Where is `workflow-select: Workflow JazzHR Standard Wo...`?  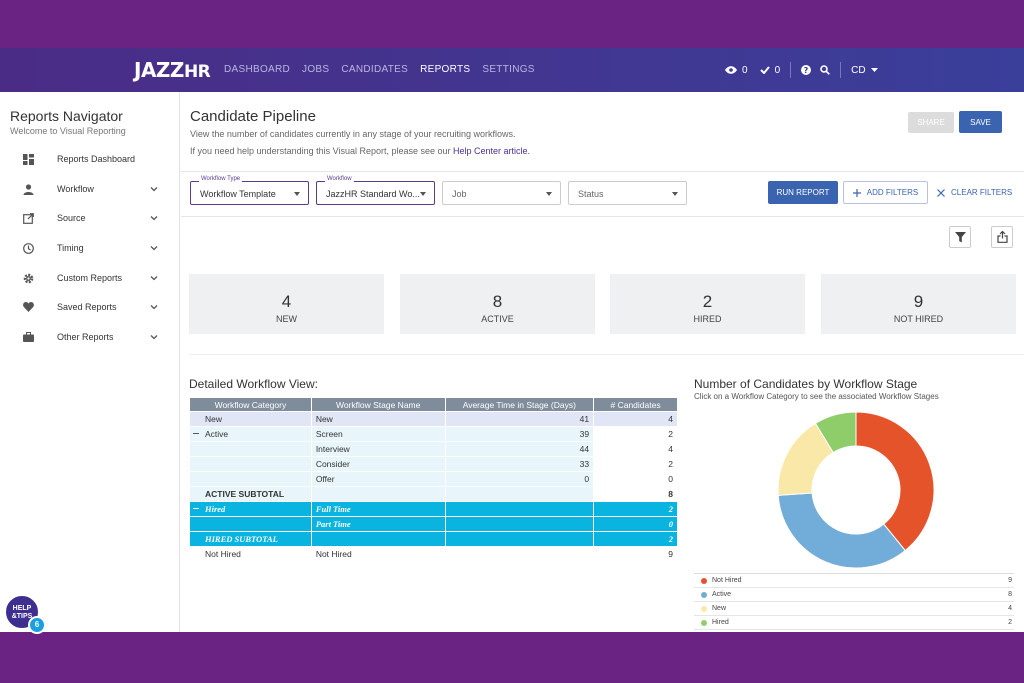 workflow-select: Workflow JazzHR Standard Wo... is located at coordinates (375, 190).